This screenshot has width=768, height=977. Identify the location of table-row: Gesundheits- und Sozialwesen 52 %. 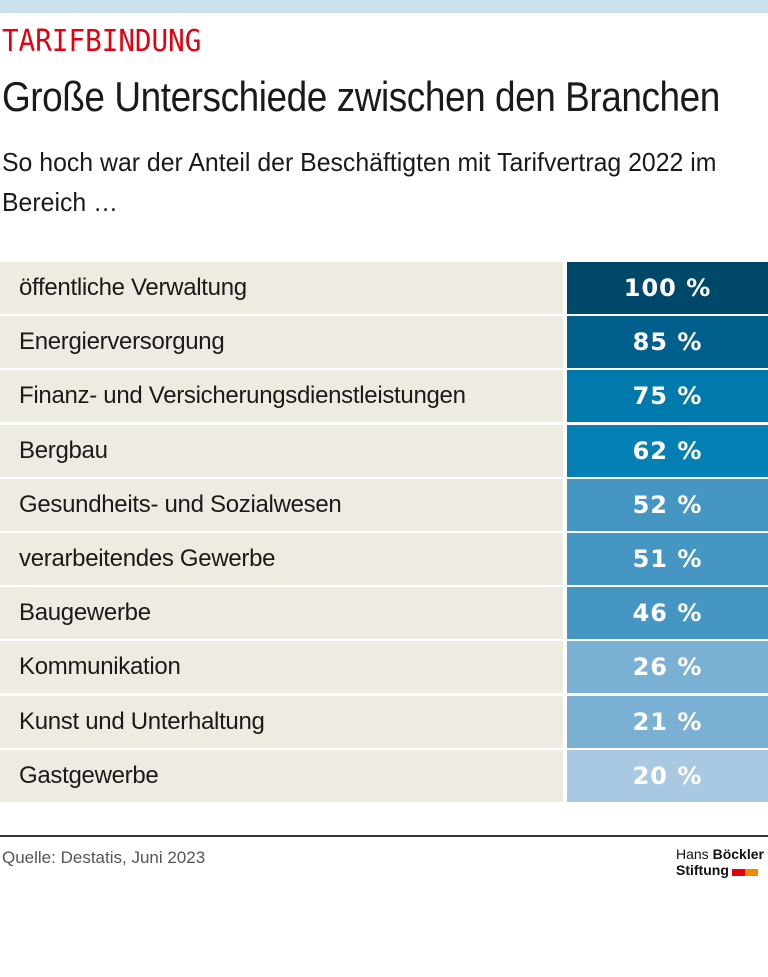
(384, 504).